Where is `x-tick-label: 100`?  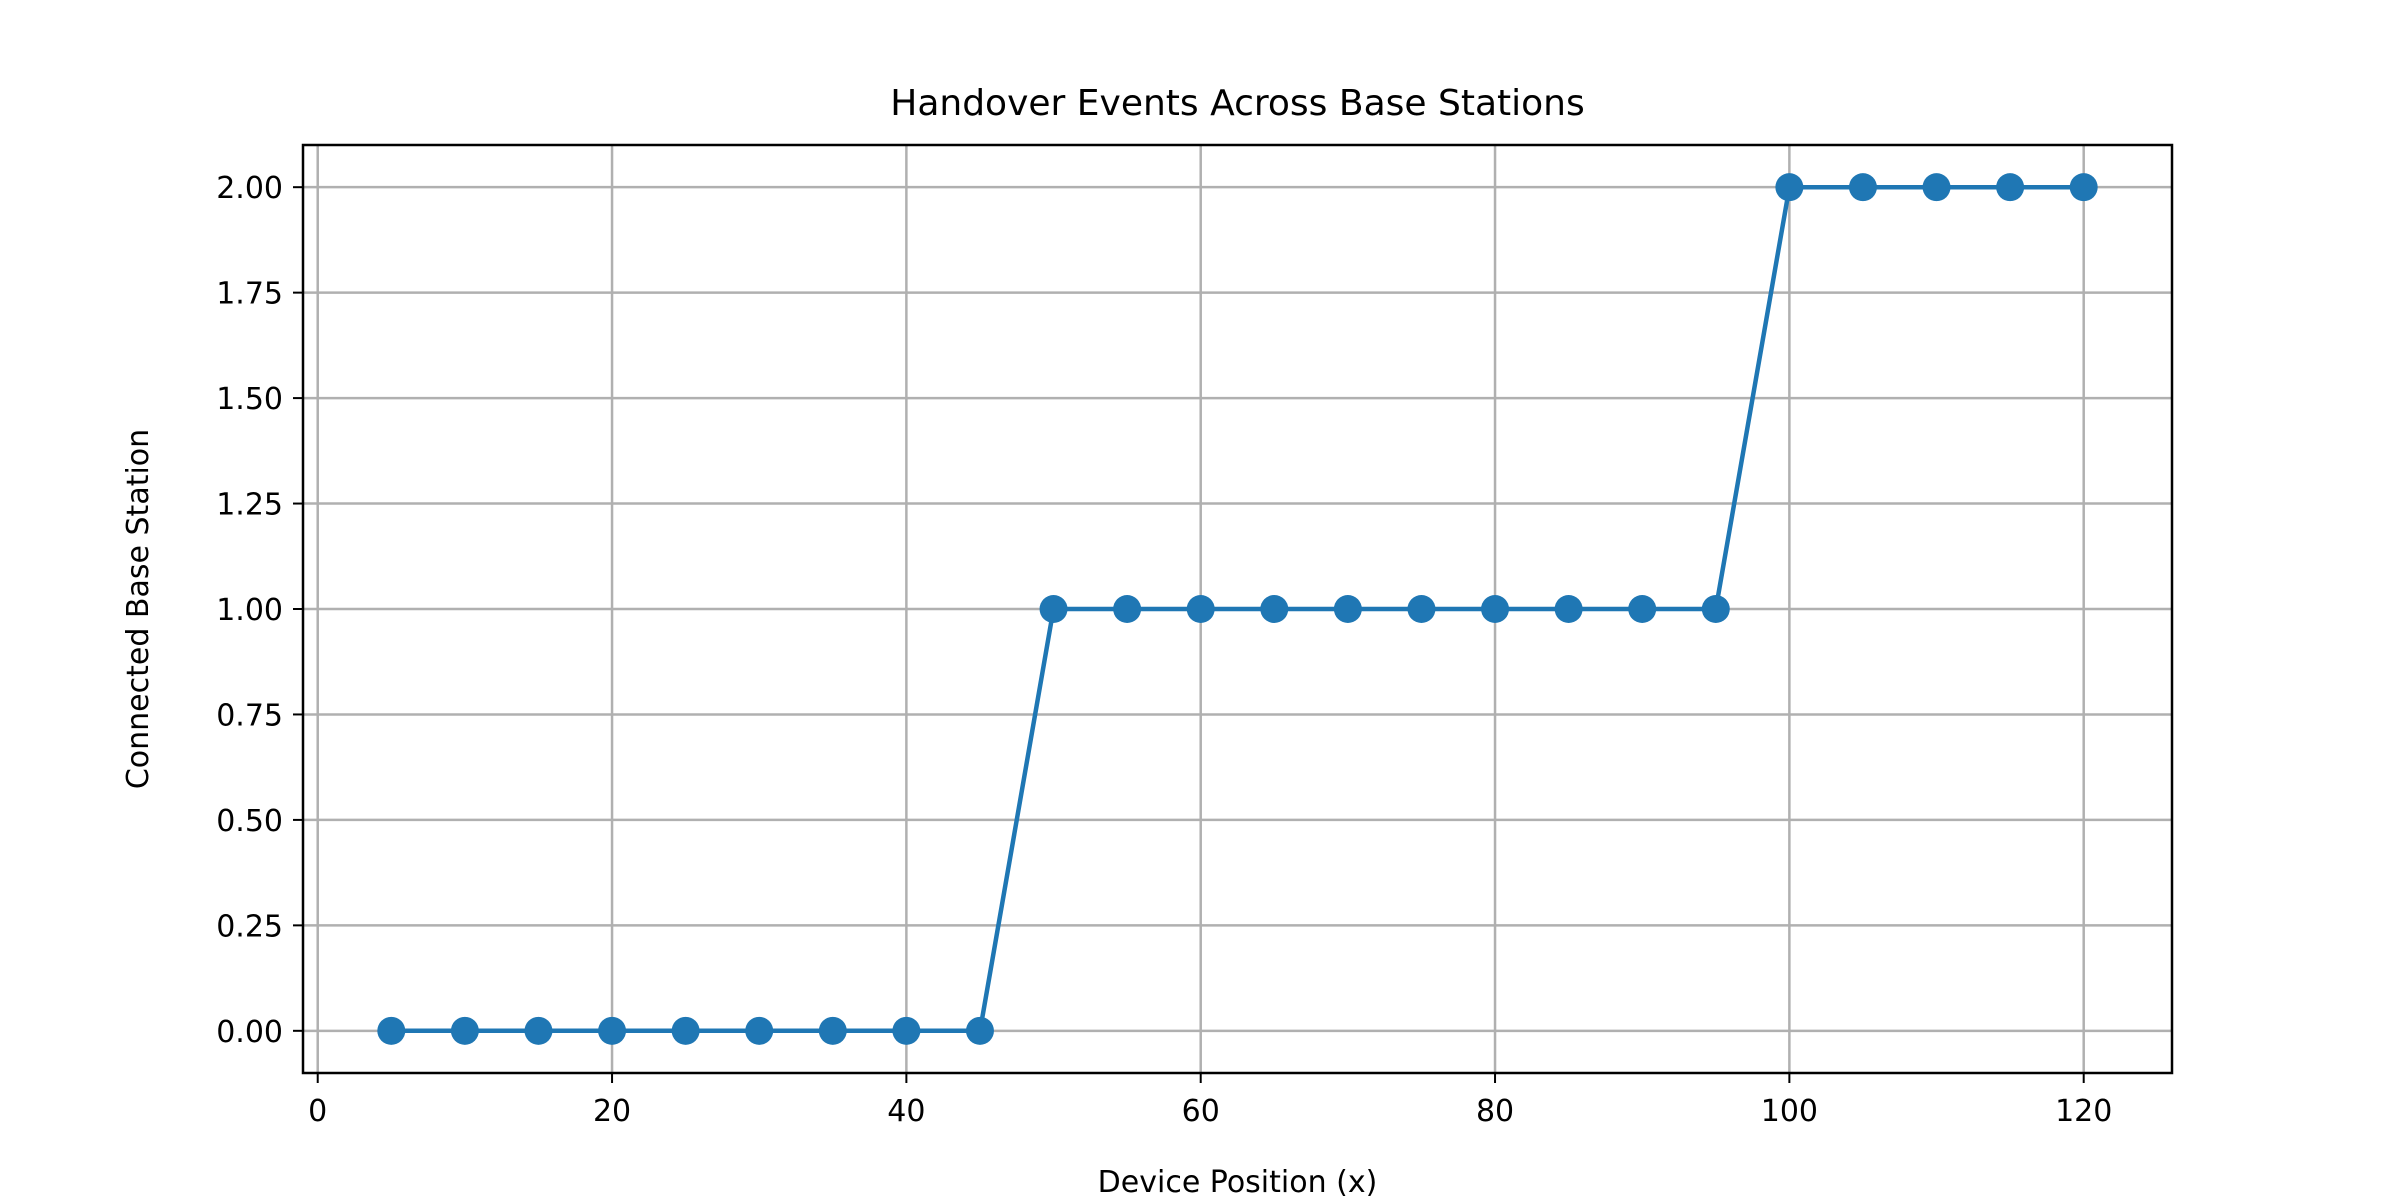
x-tick-label: 100 is located at coordinates (1789, 1111).